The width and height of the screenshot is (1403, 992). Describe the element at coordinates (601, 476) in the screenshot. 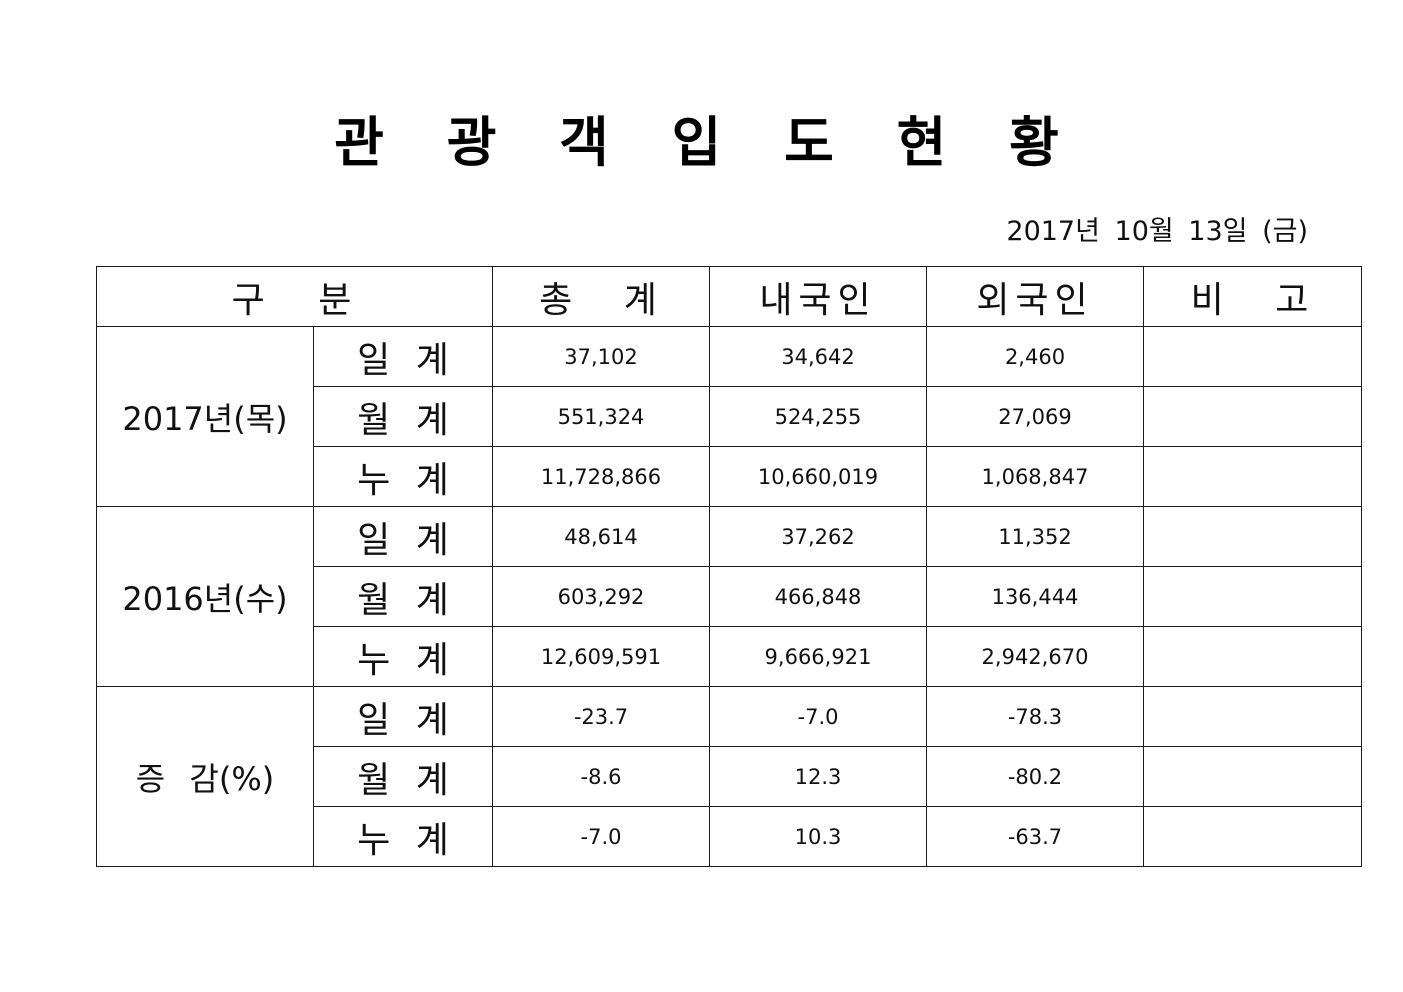

I see `cell-total: 11,728,866` at that location.